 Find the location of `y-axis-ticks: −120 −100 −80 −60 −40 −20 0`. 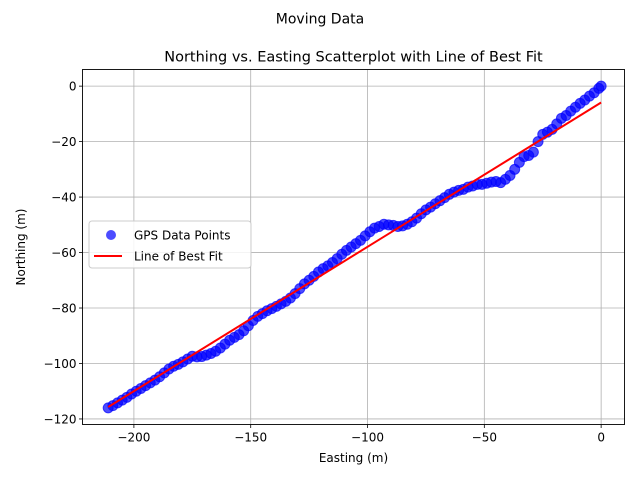

y-axis-ticks: −120 −100 −80 −60 −40 −20 0 is located at coordinates (63, 252).